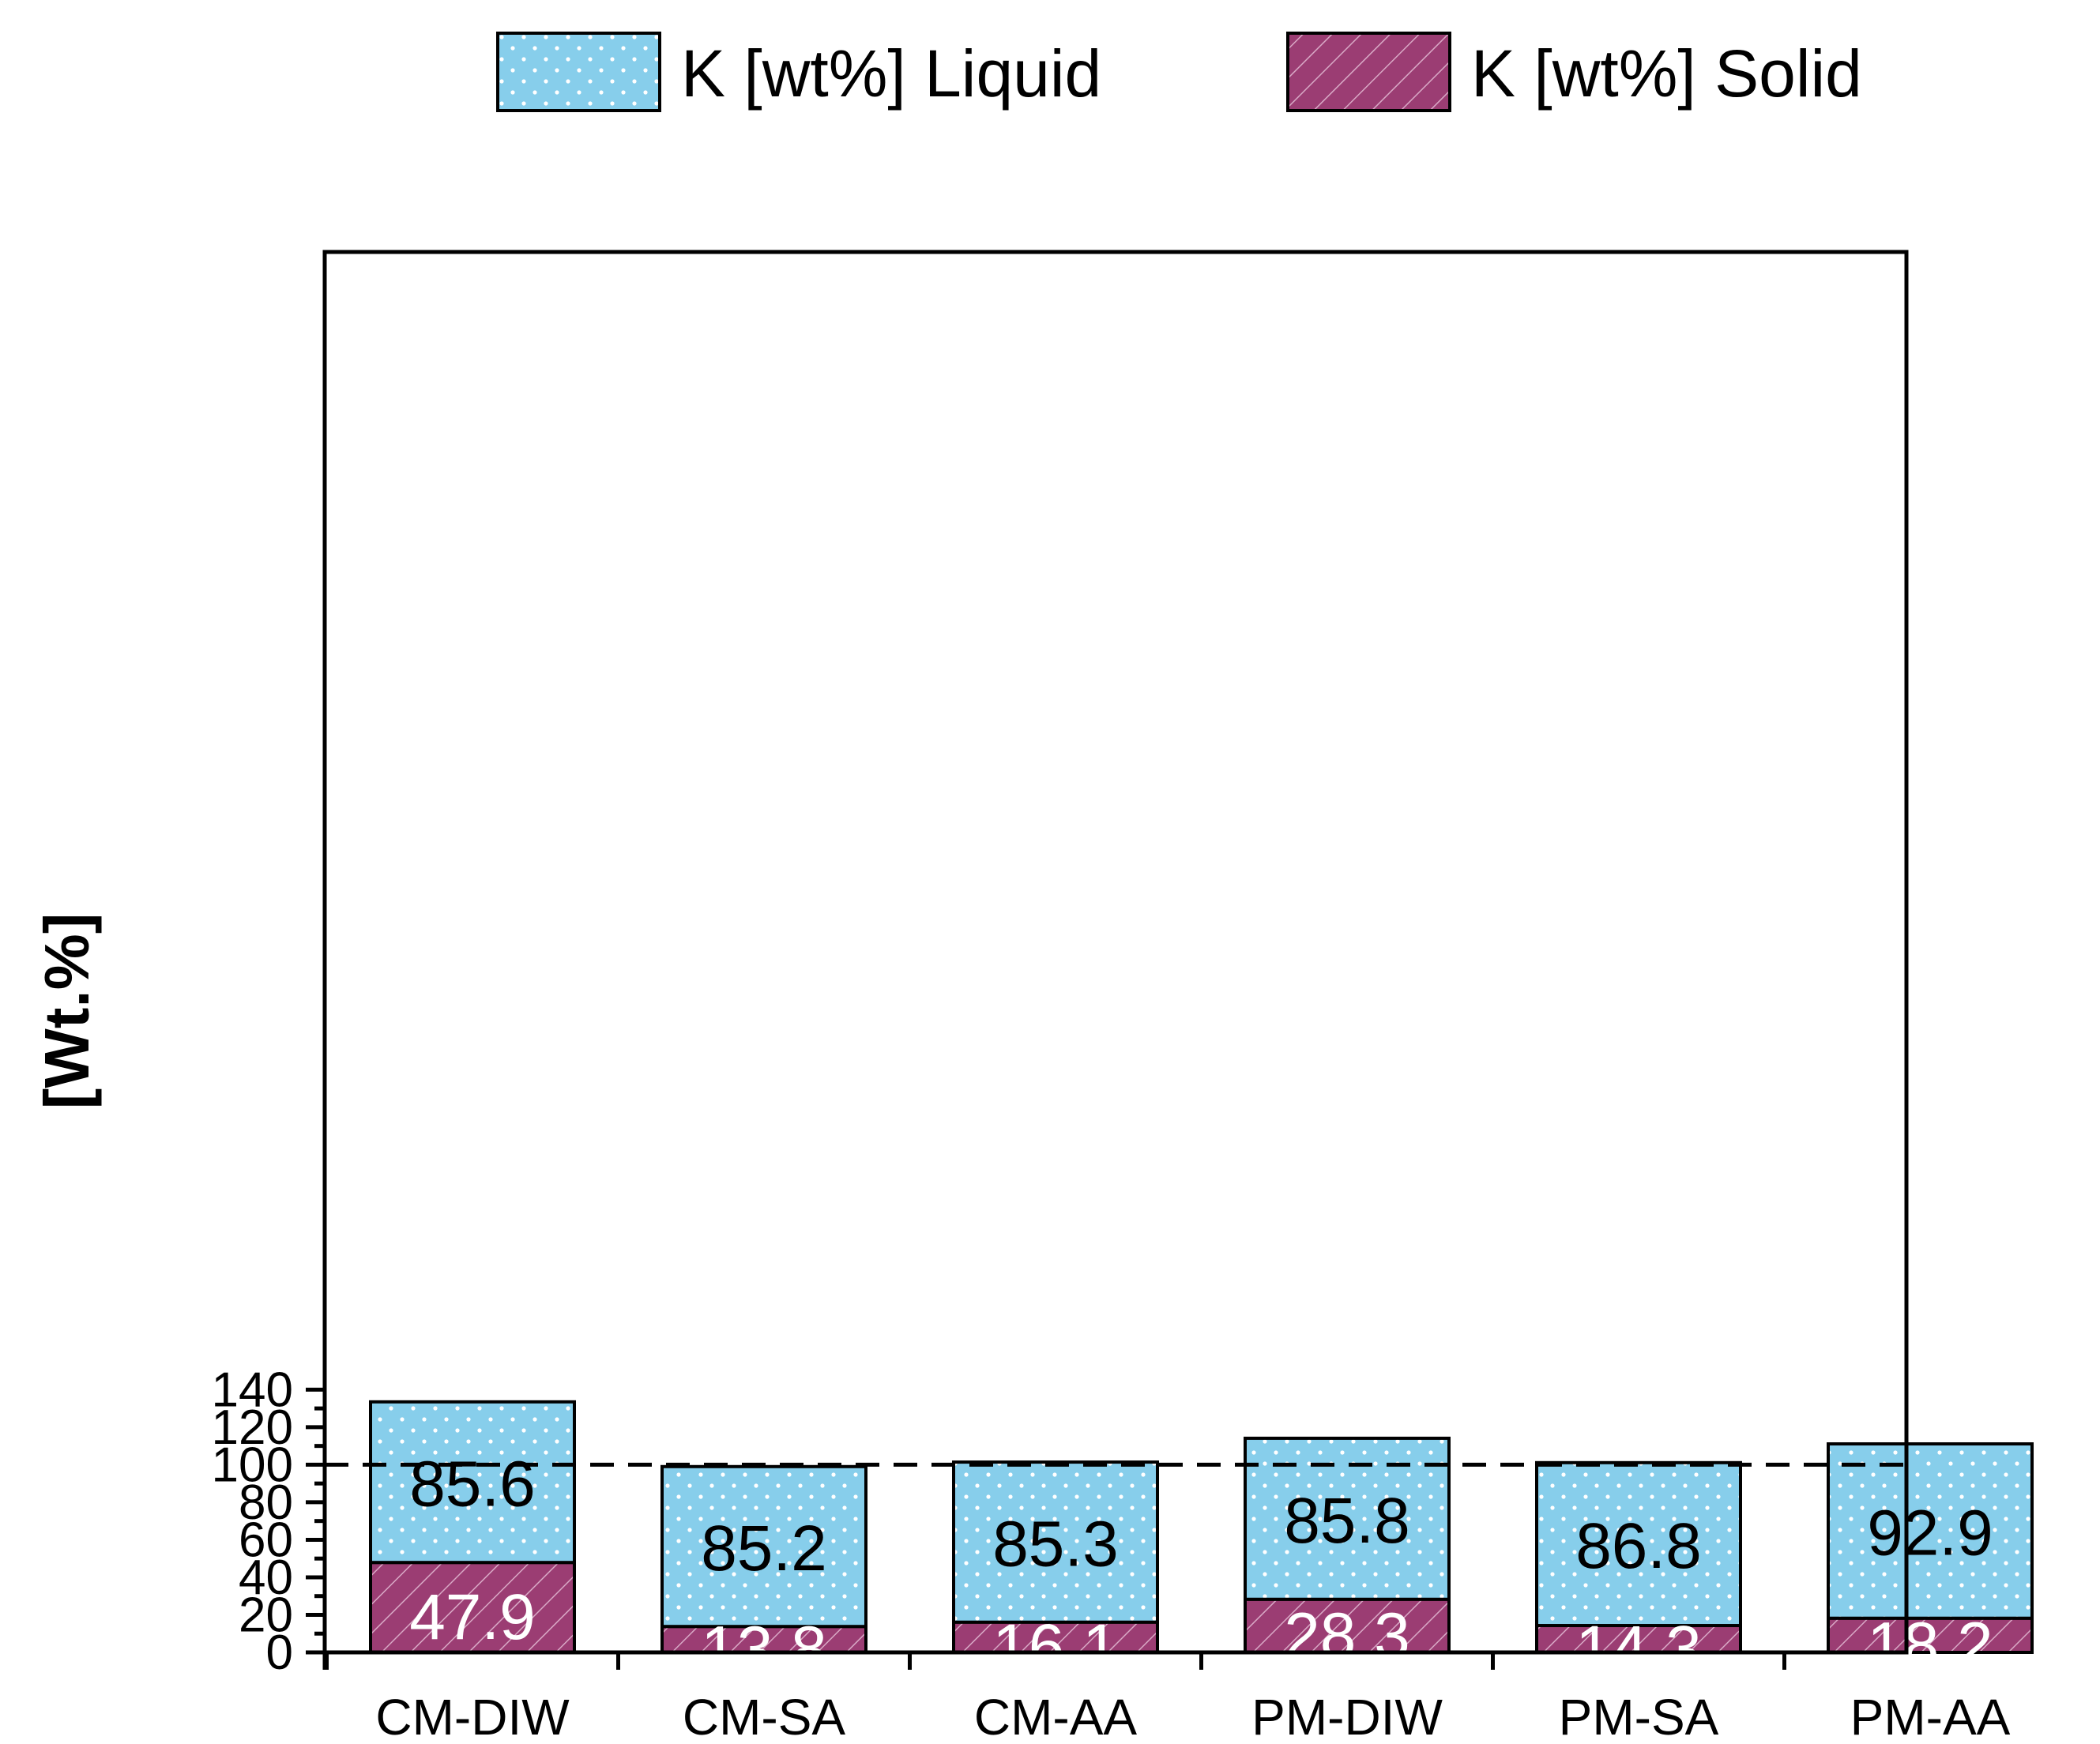  What do you see at coordinates (891, 73) in the screenshot?
I see `legend-label-liquid: K [wt%] Liquid` at bounding box center [891, 73].